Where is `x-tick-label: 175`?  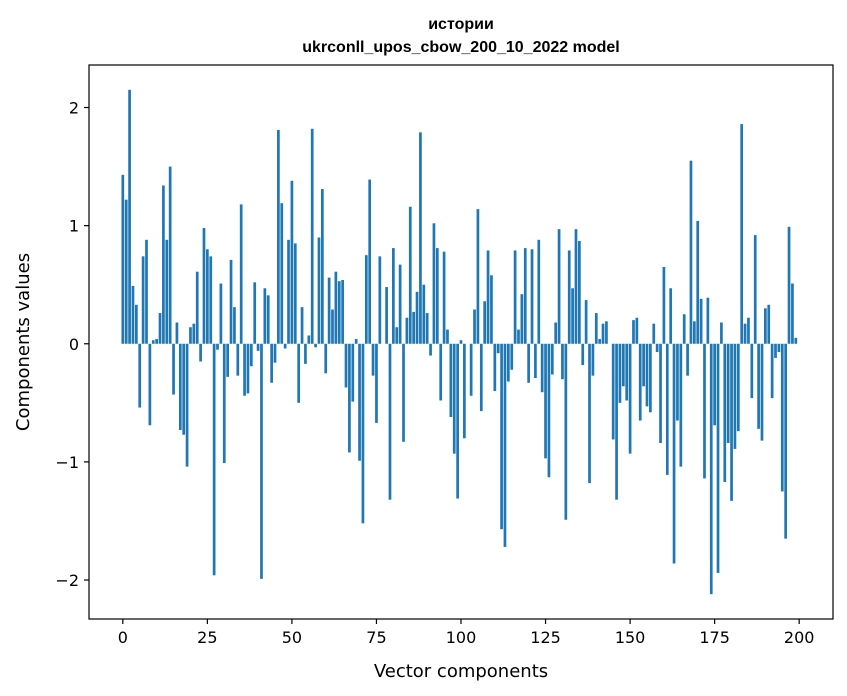 x-tick-label: 175 is located at coordinates (714, 637).